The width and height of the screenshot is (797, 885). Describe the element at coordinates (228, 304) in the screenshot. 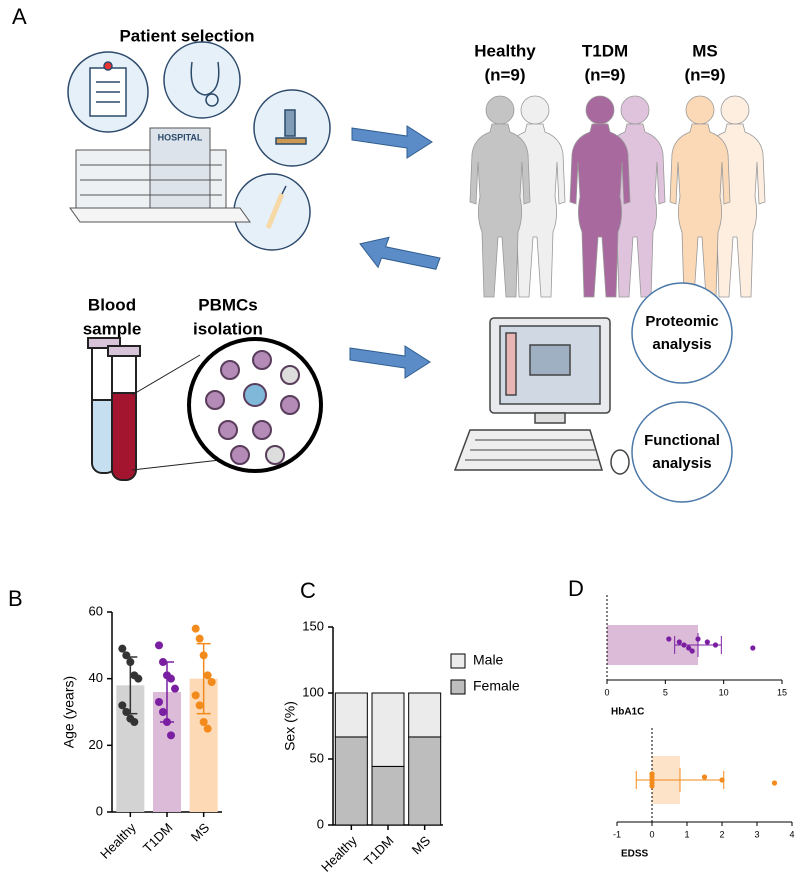

I see `heading: PBMCs` at that location.